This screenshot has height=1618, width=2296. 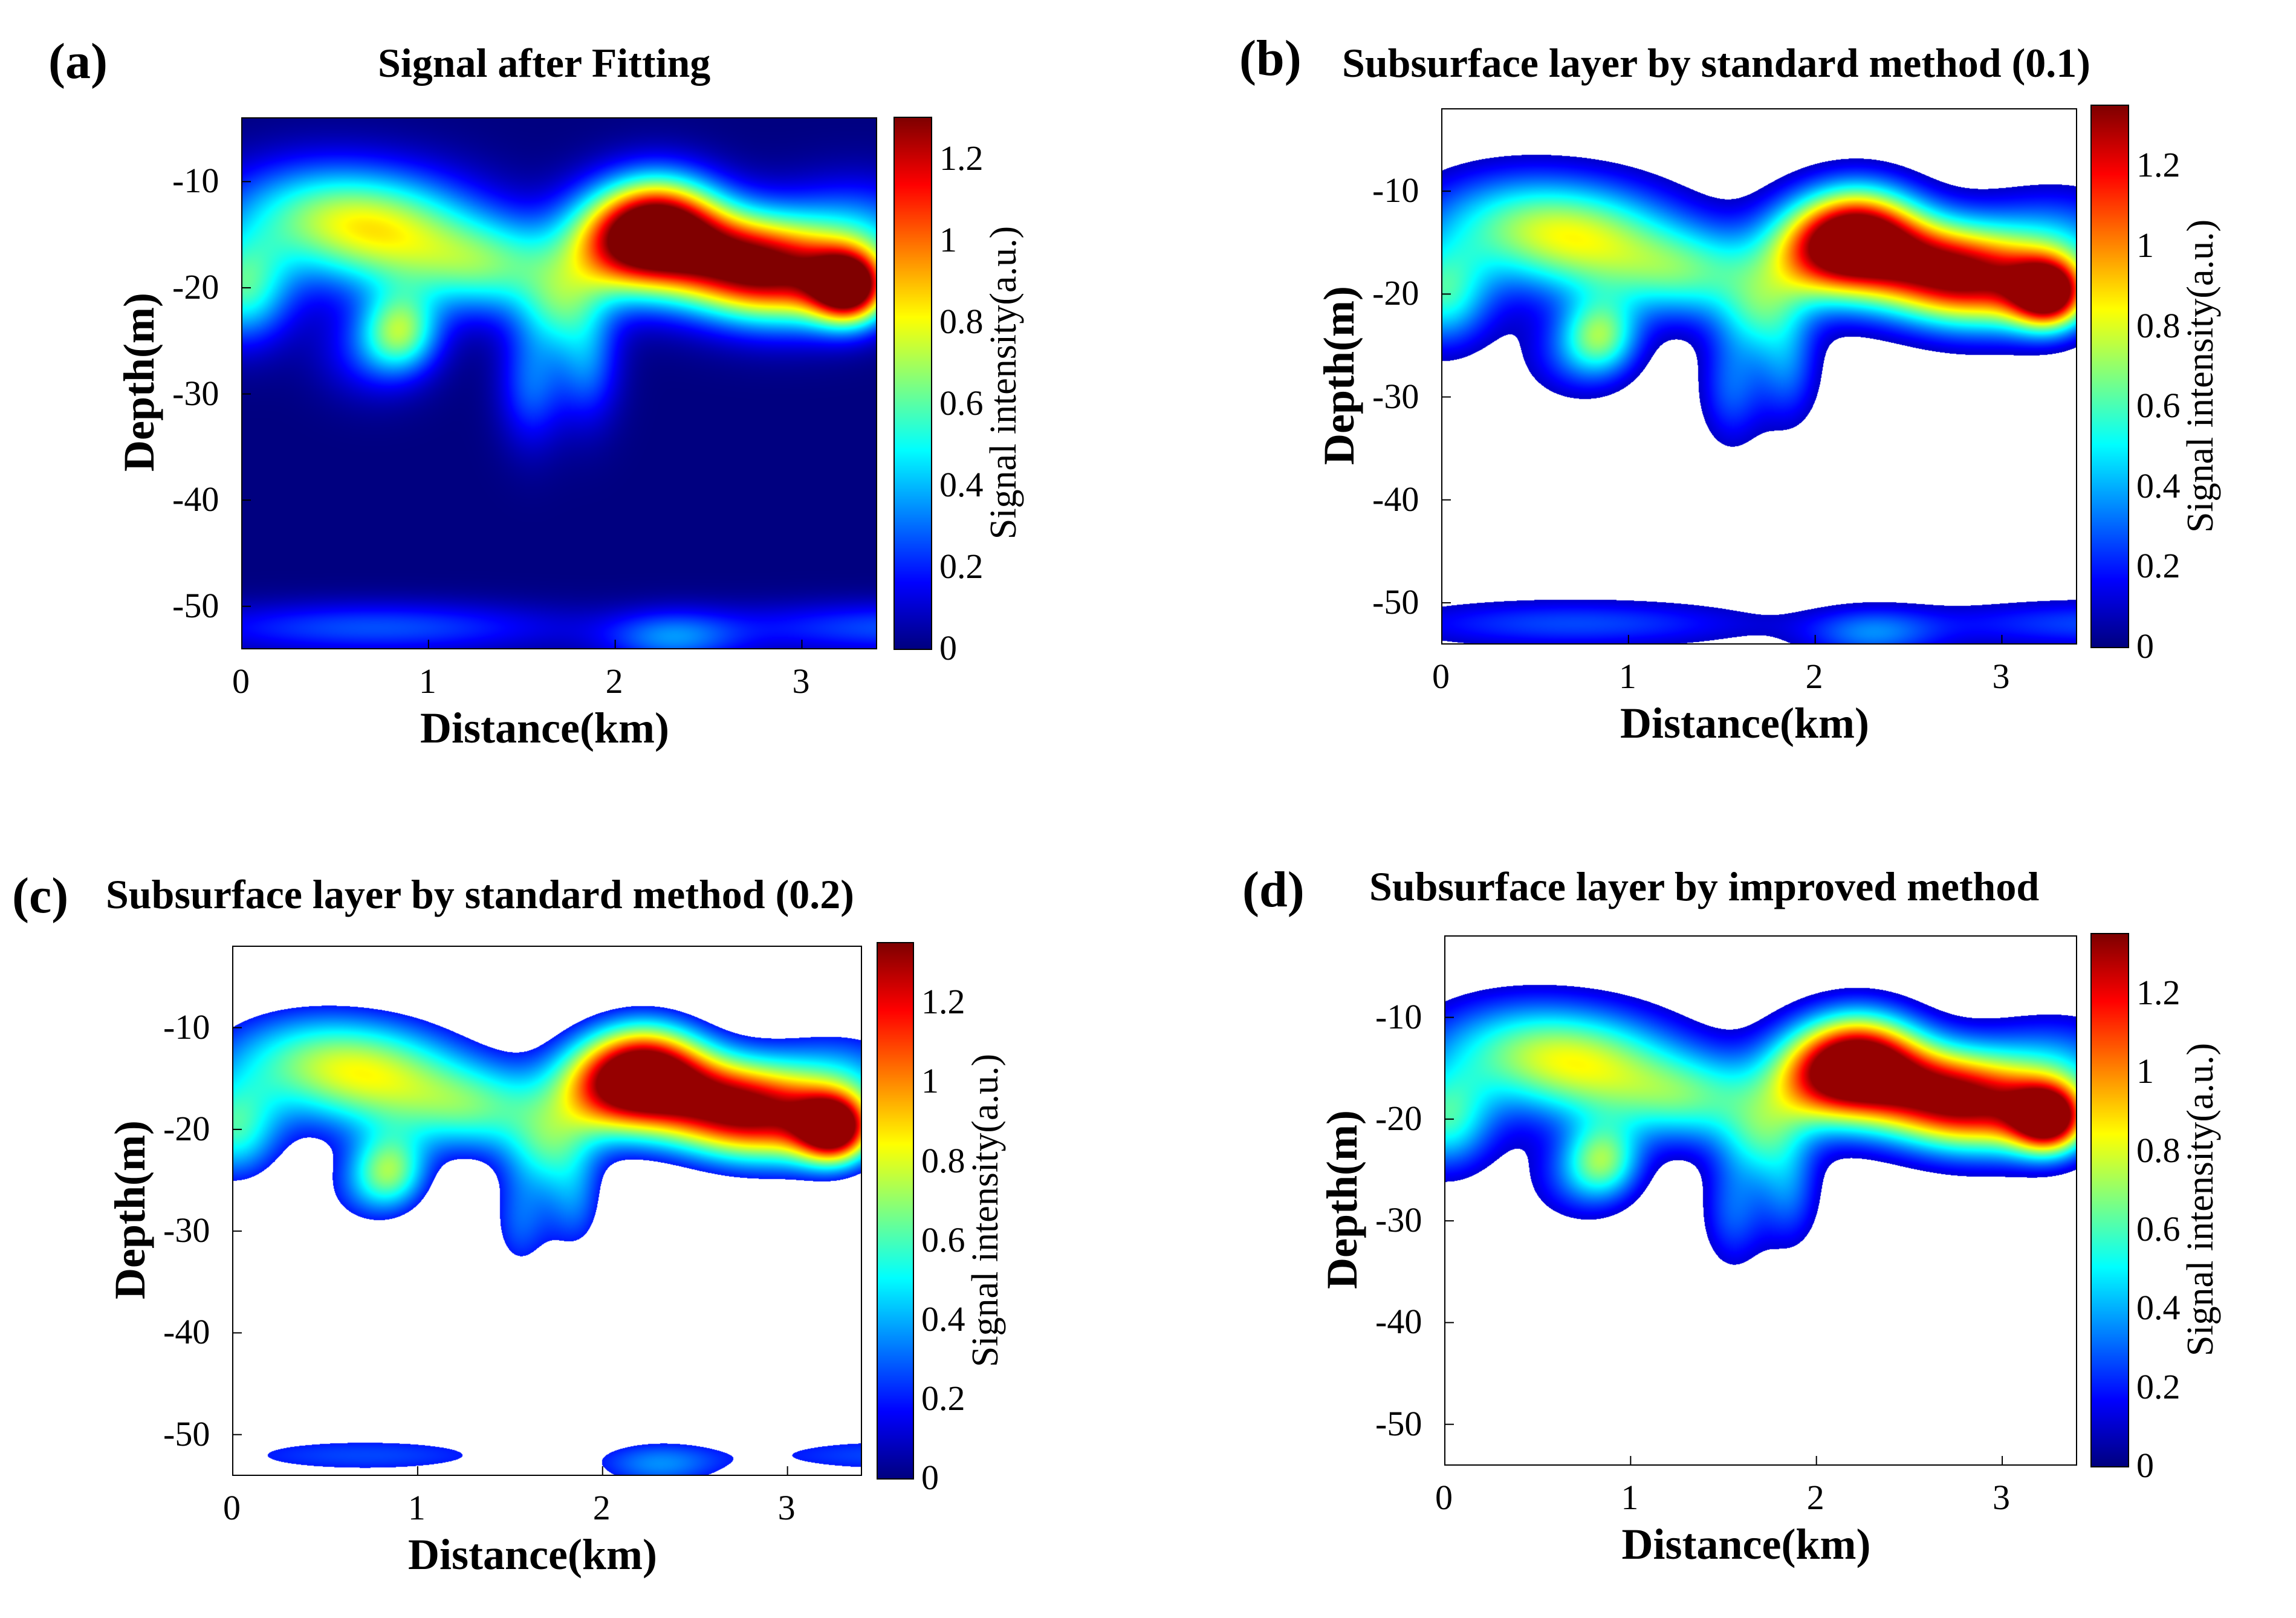 What do you see at coordinates (1704, 886) in the screenshot?
I see `panel-title: Subsurface layer by improved method` at bounding box center [1704, 886].